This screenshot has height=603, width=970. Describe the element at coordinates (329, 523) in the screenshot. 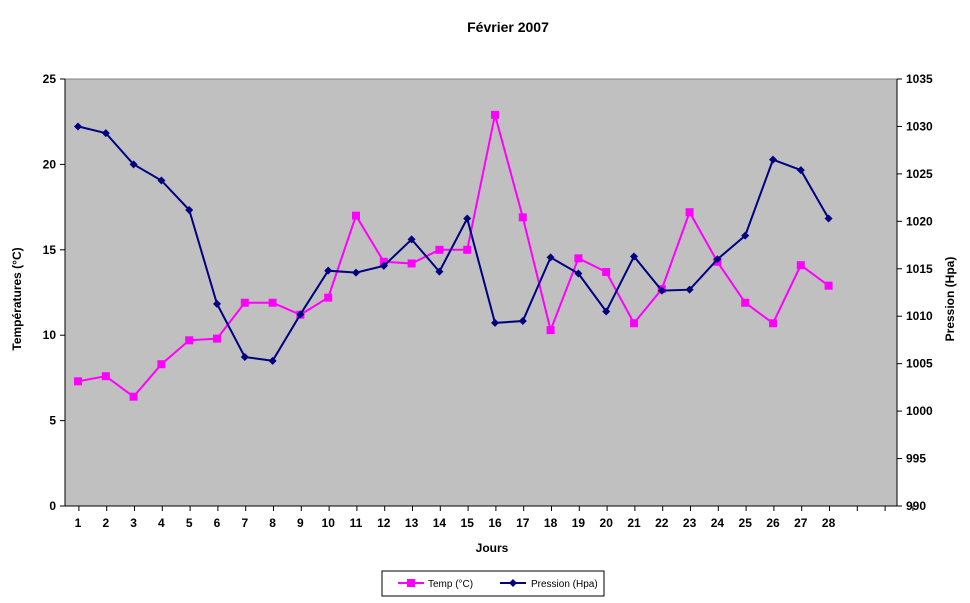

I see `x-tick-label: 10` at that location.